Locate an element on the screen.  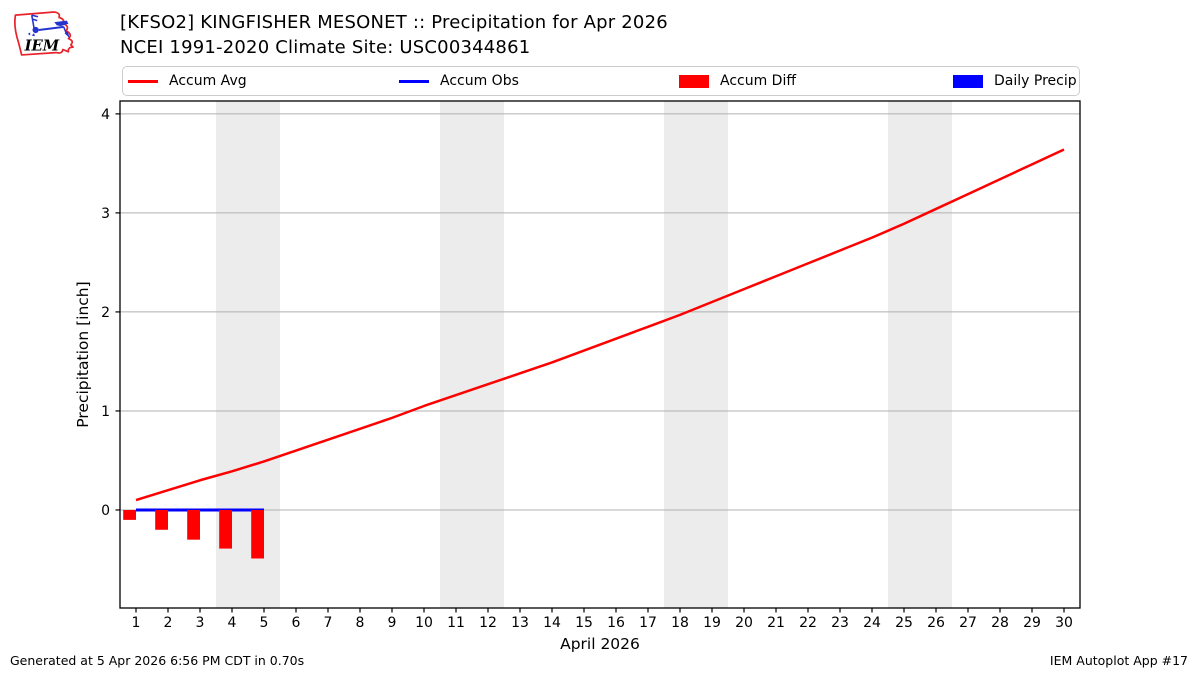
x-tick-label: 10 is located at coordinates (424, 623).